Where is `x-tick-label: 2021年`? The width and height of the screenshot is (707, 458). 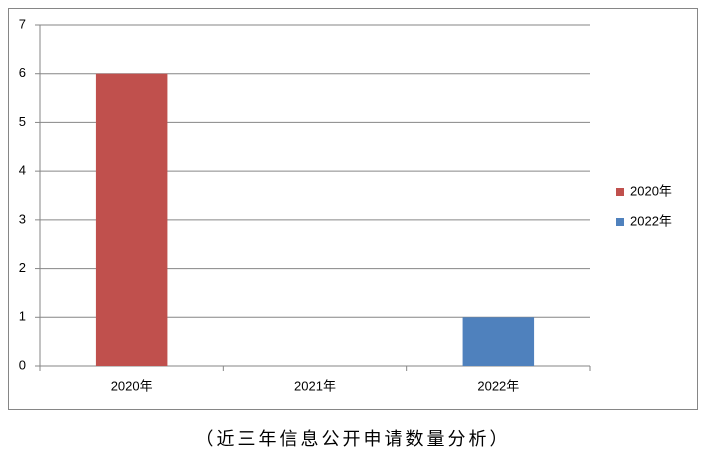
x-tick-label: 2021年 is located at coordinates (315, 385).